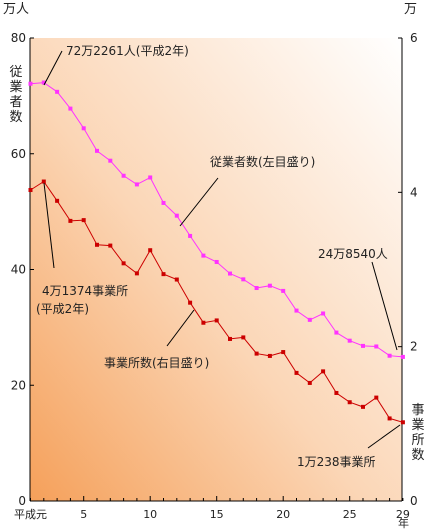  What do you see at coordinates (53, 68) in the screenshot?
I see `emp-start-leader` at bounding box center [53, 68].